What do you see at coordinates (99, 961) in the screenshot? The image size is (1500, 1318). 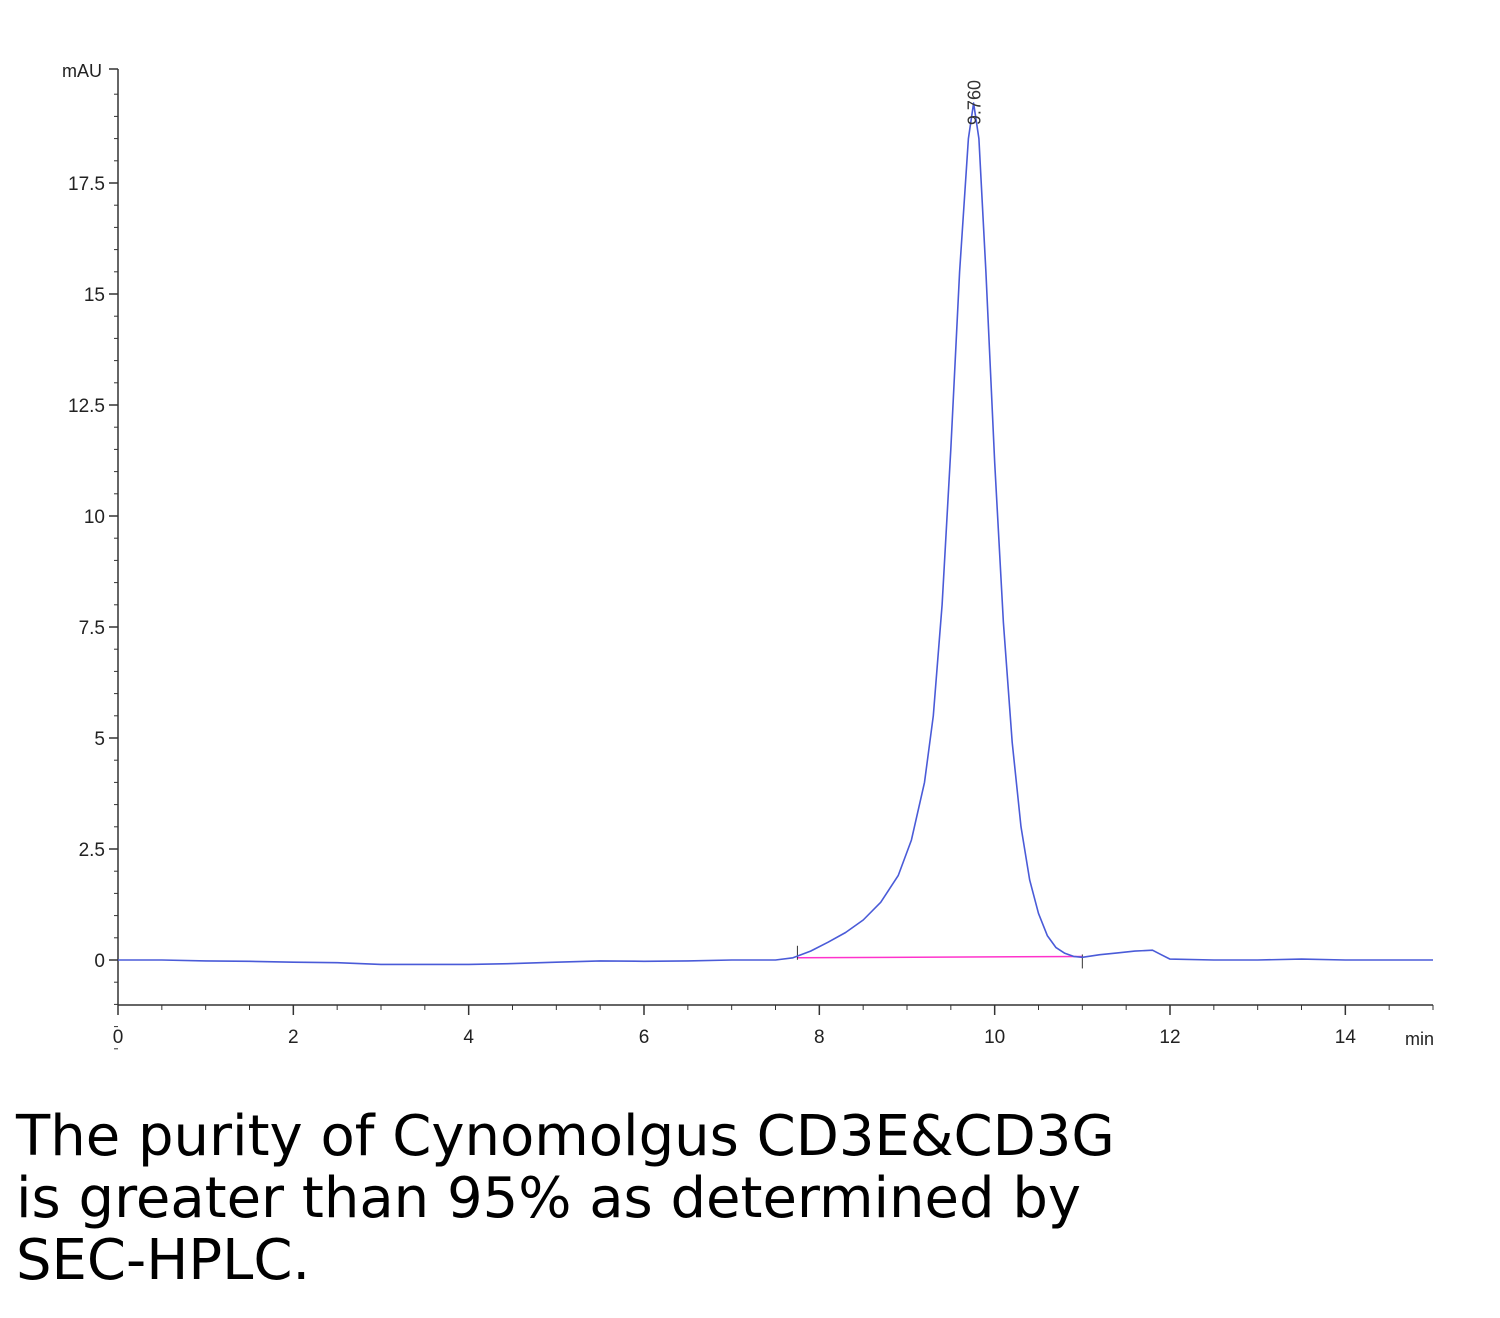 I see `y-tick-label: 0` at bounding box center [99, 961].